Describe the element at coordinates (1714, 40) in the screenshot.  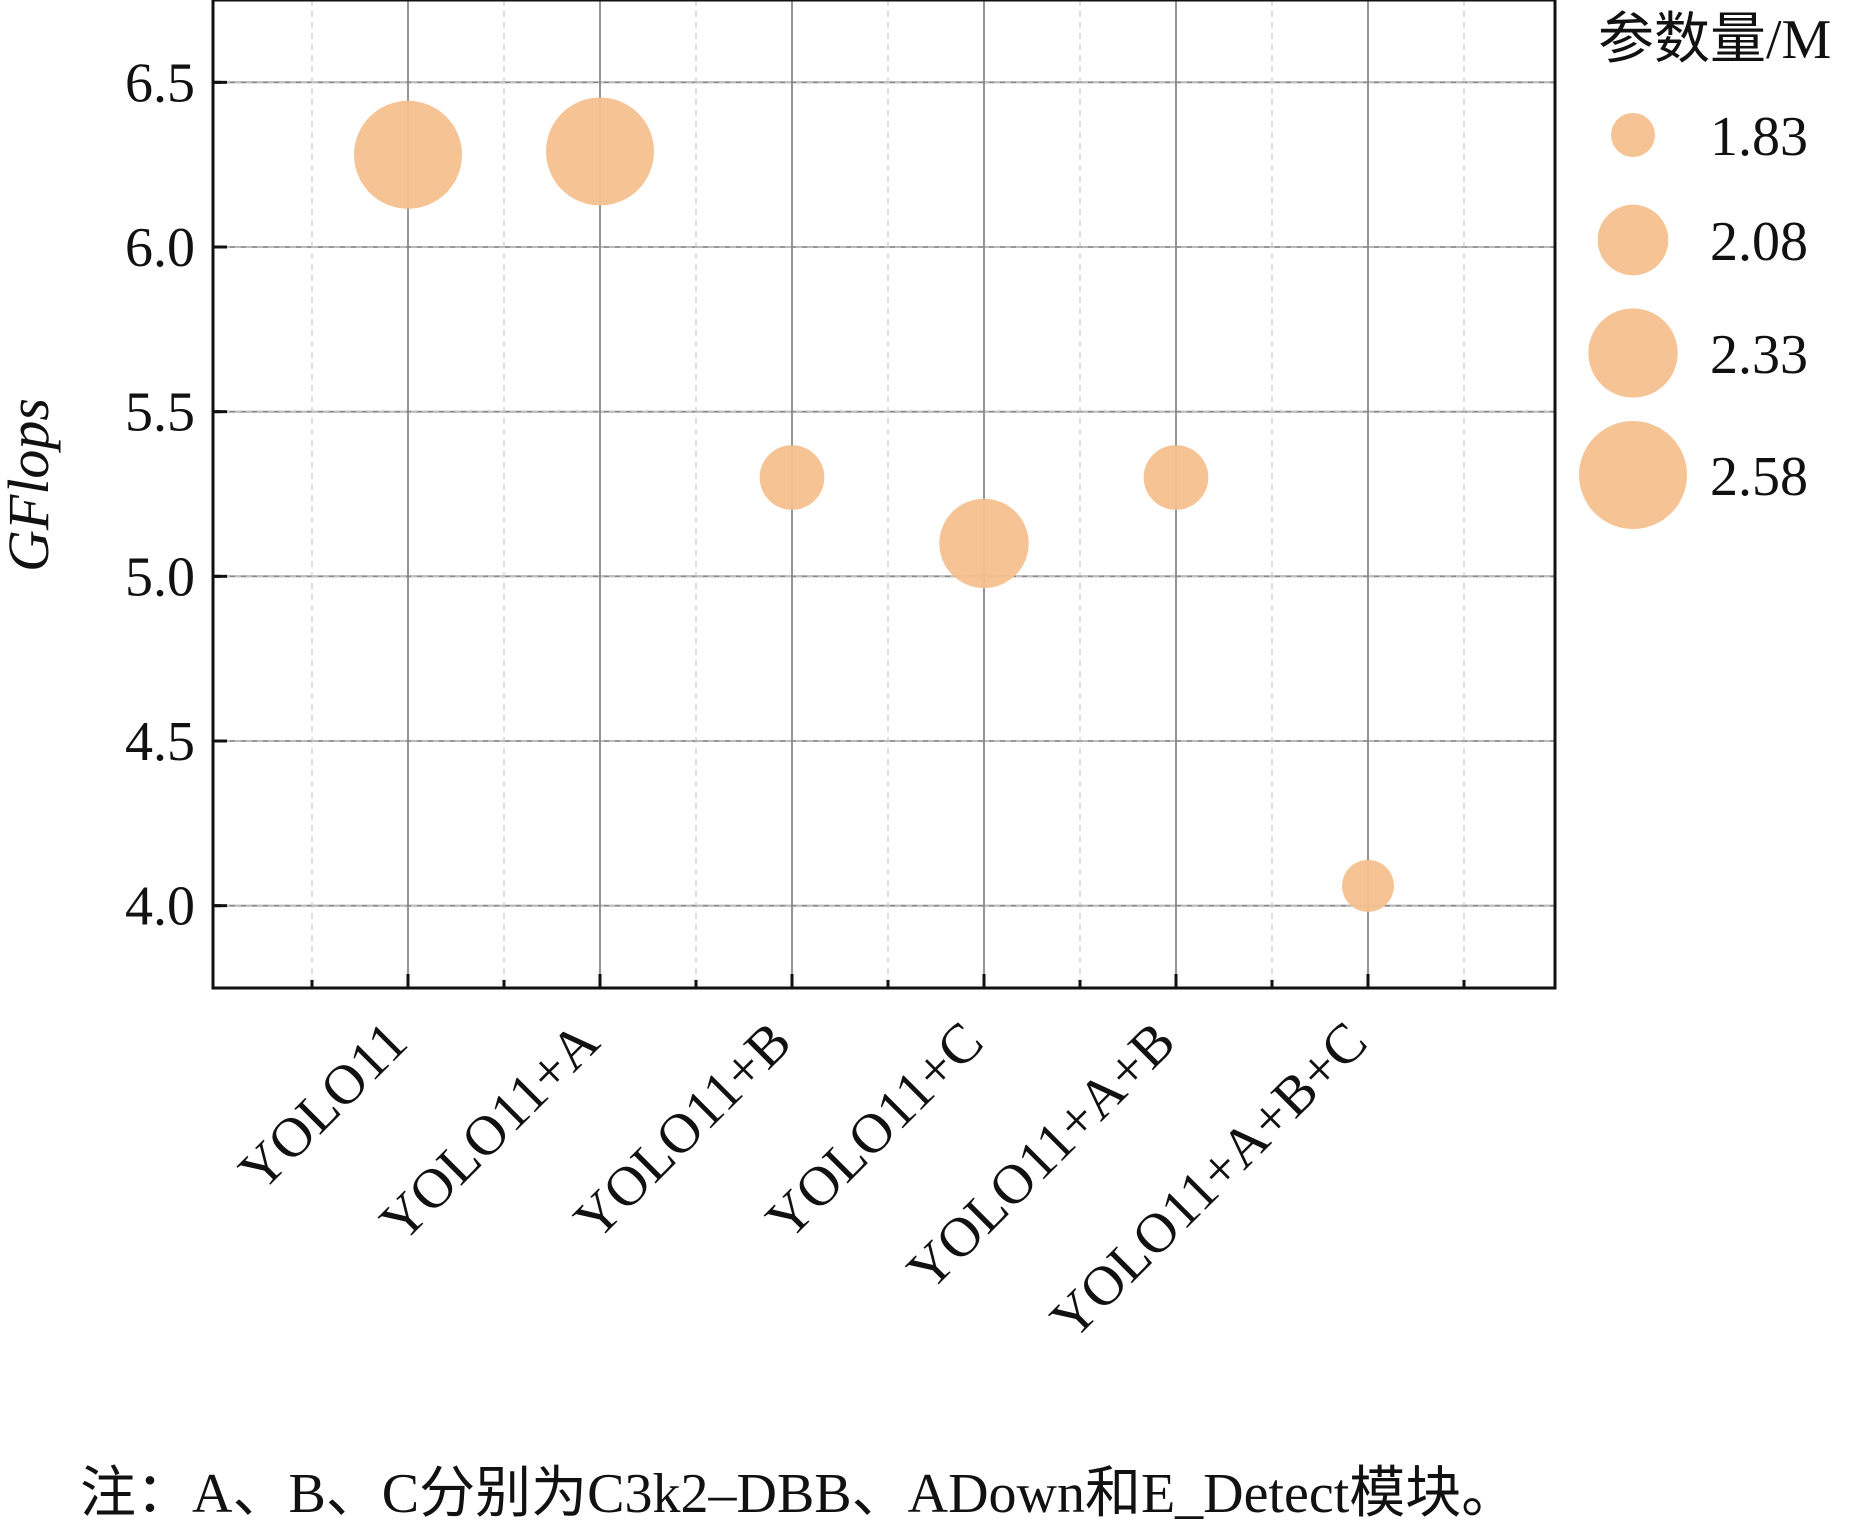
I see `legend-title: 参数量/M` at that location.